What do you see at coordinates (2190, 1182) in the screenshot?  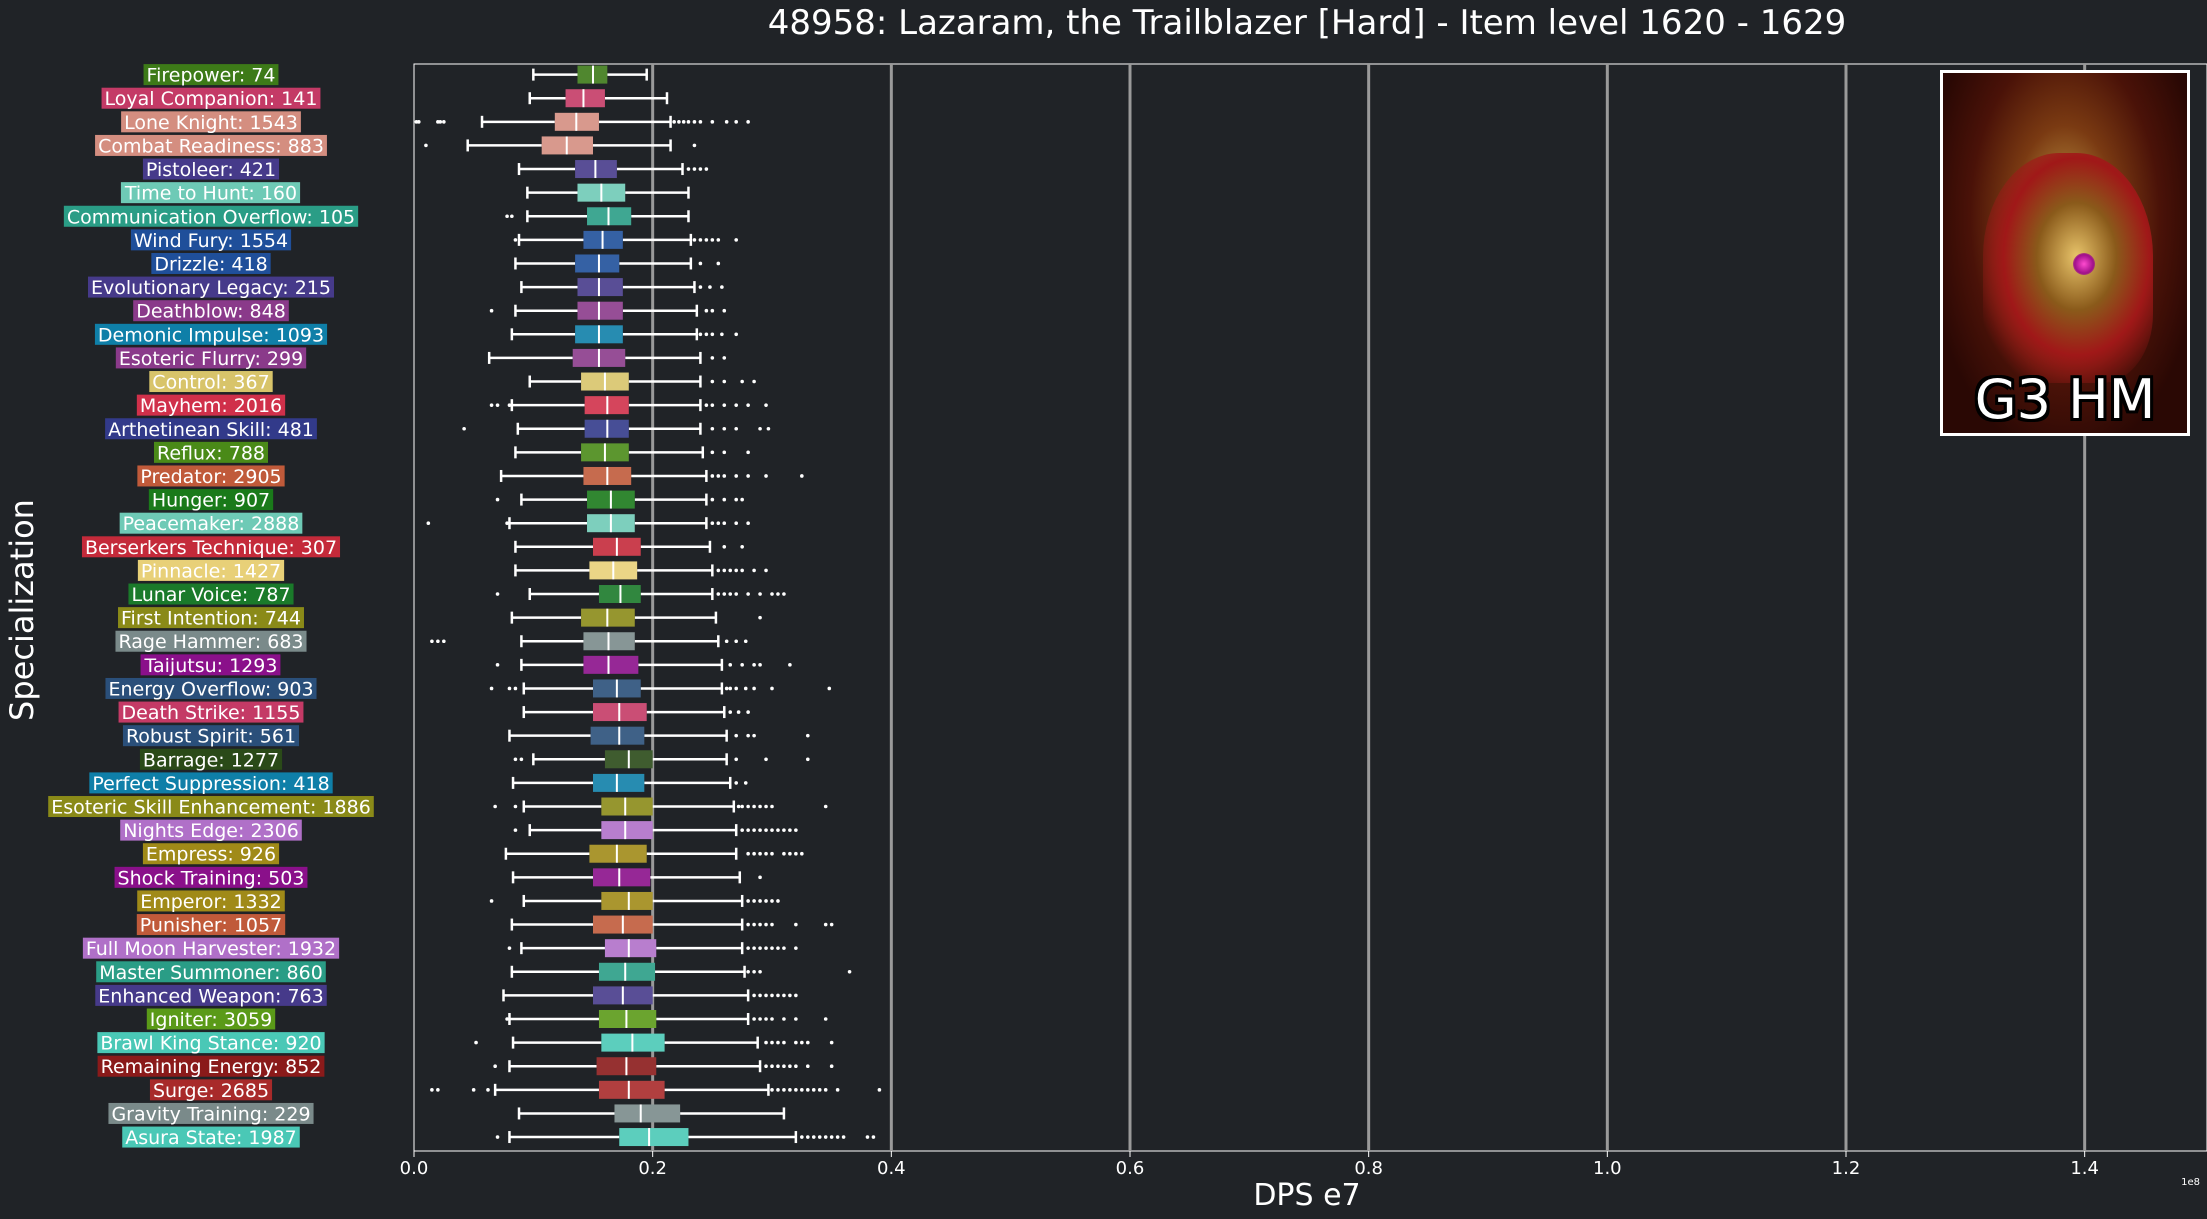 I see `axis-offset-text: 1e8` at bounding box center [2190, 1182].